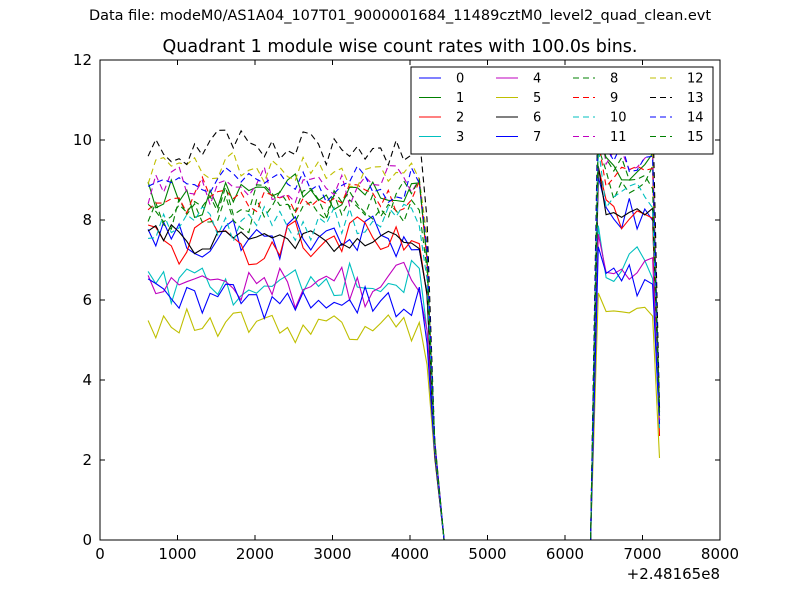 This screenshot has height=600, width=800. Describe the element at coordinates (460, 98) in the screenshot. I see `legend-label-1: 1` at that location.